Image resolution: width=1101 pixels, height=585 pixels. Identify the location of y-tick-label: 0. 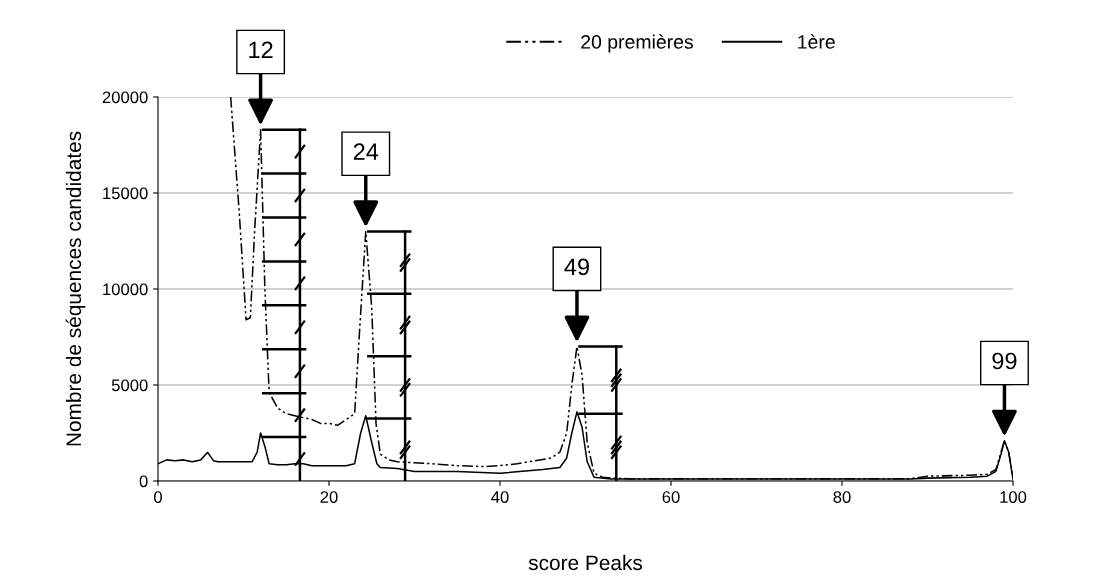
(143, 481).